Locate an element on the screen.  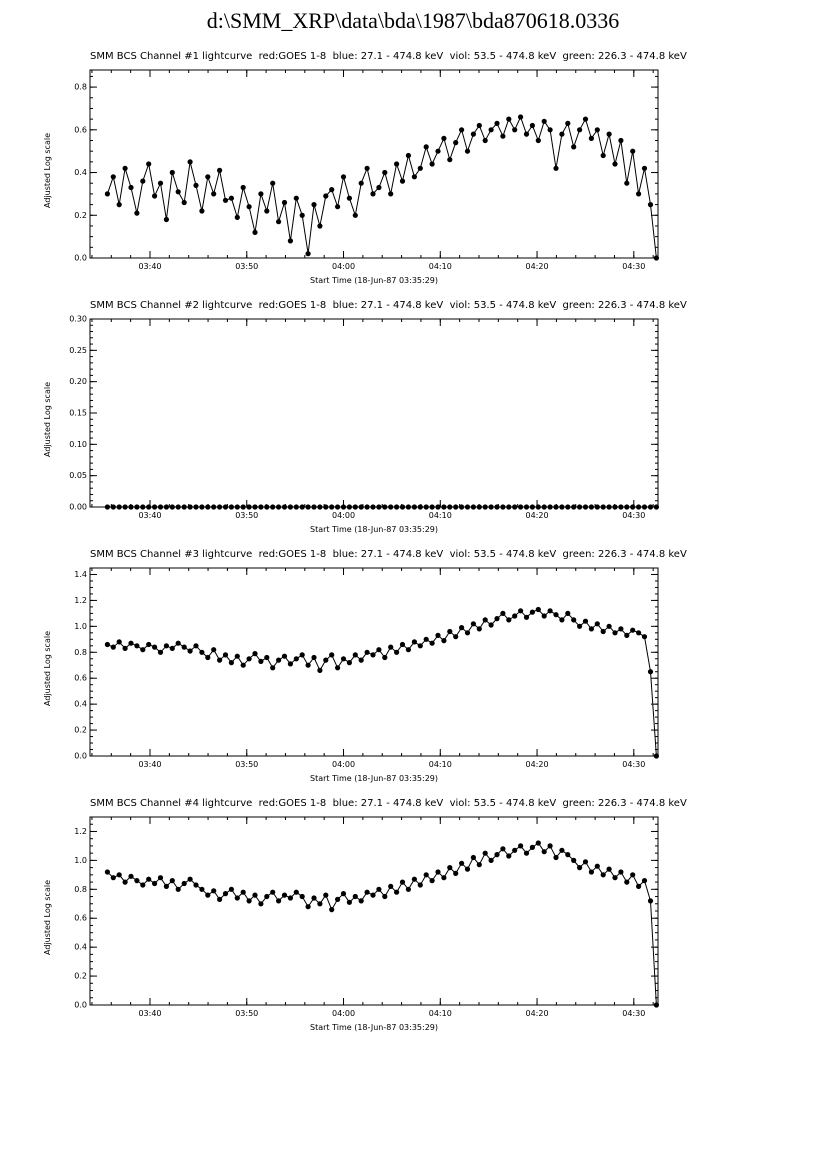
svg-text: 0.15 is located at coordinates (78, 413).